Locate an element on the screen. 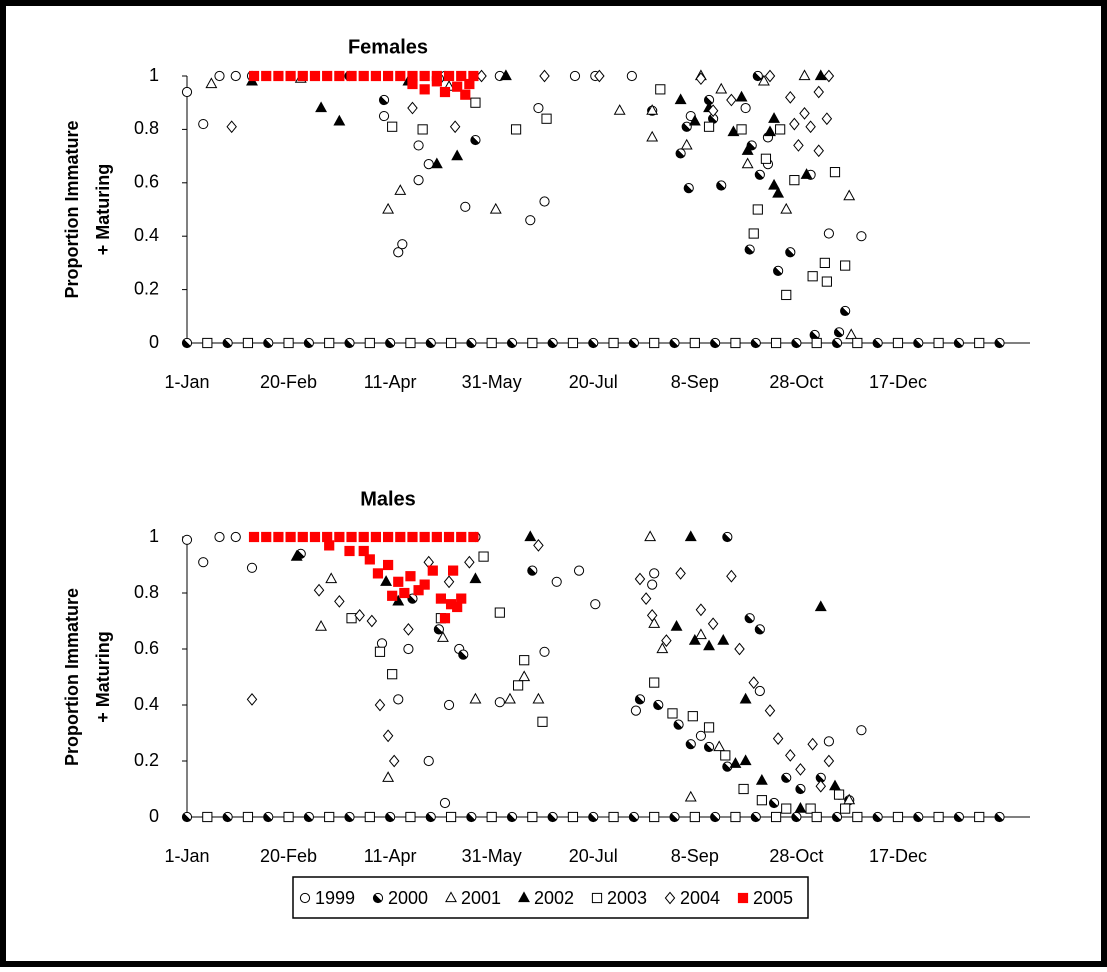 The image size is (1107, 972). y-tick-label: 0.4 is located at coordinates (146, 704).